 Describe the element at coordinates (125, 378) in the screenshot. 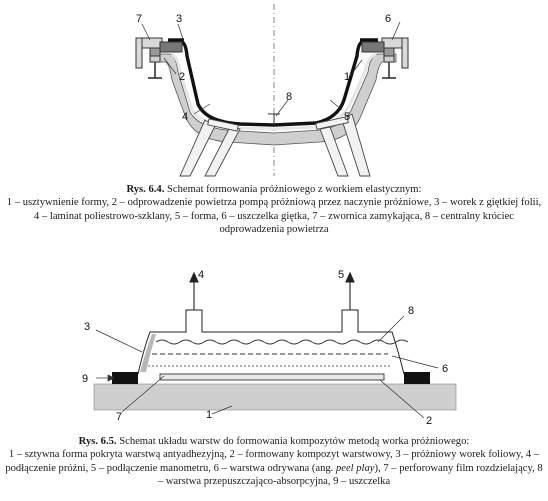

I see `sealant-left` at that location.